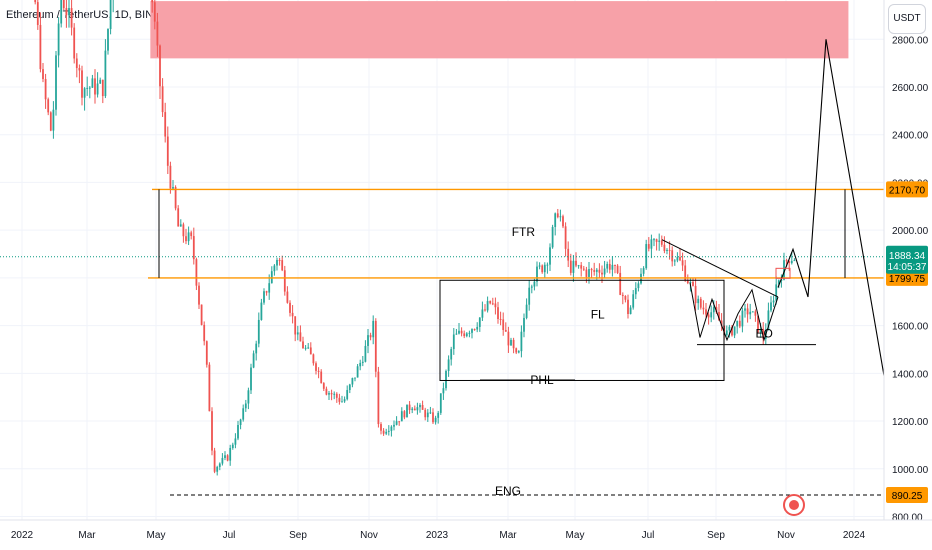  I want to click on x-tick-label: 2024, so click(854, 535).